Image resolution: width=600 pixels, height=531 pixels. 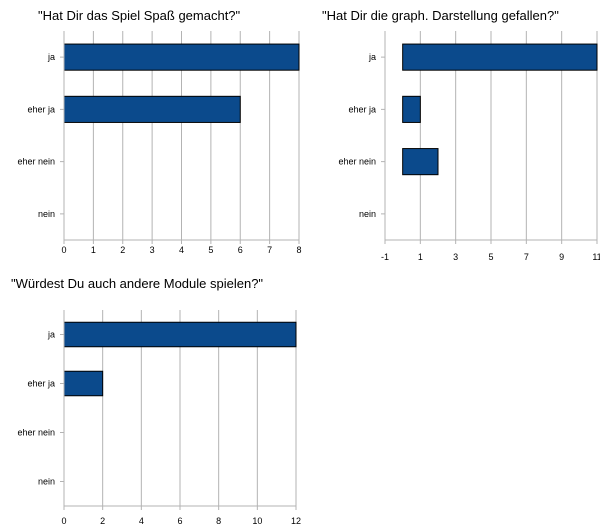 I want to click on chart-title: "Würdest Du auch andere Module spielen?", so click(x=137, y=283).